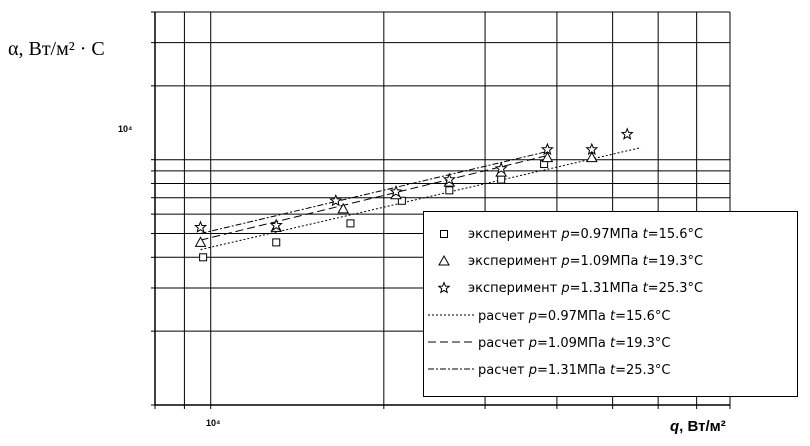 This screenshot has width=810, height=446. I want to click on legend-label: эксперимент p=0.97МПа t=15.6°C, so click(585, 234).